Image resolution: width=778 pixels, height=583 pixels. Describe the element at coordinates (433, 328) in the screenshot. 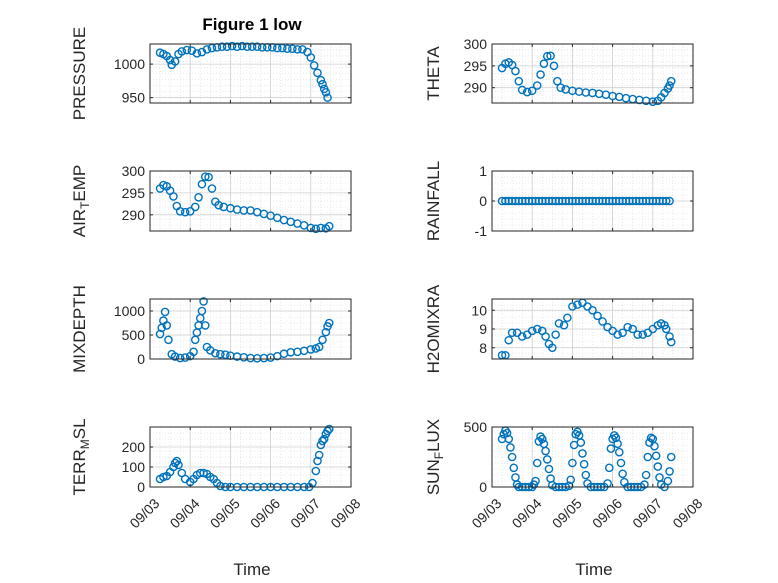

I see `y-axis-label: H2OMIXRA` at that location.